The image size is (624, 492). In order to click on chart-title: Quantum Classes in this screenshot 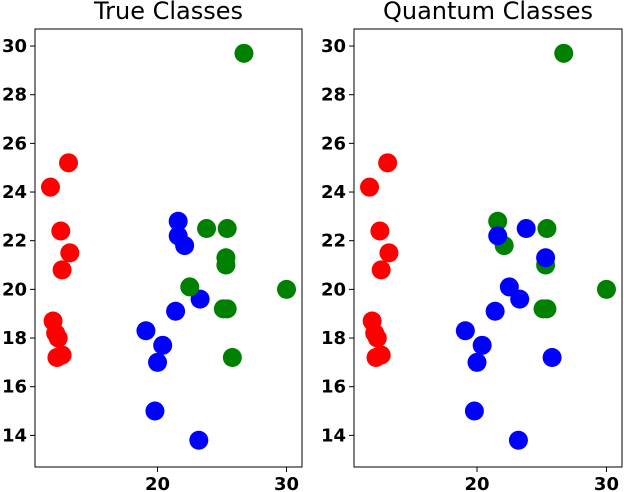, I will do `click(488, 12)`.